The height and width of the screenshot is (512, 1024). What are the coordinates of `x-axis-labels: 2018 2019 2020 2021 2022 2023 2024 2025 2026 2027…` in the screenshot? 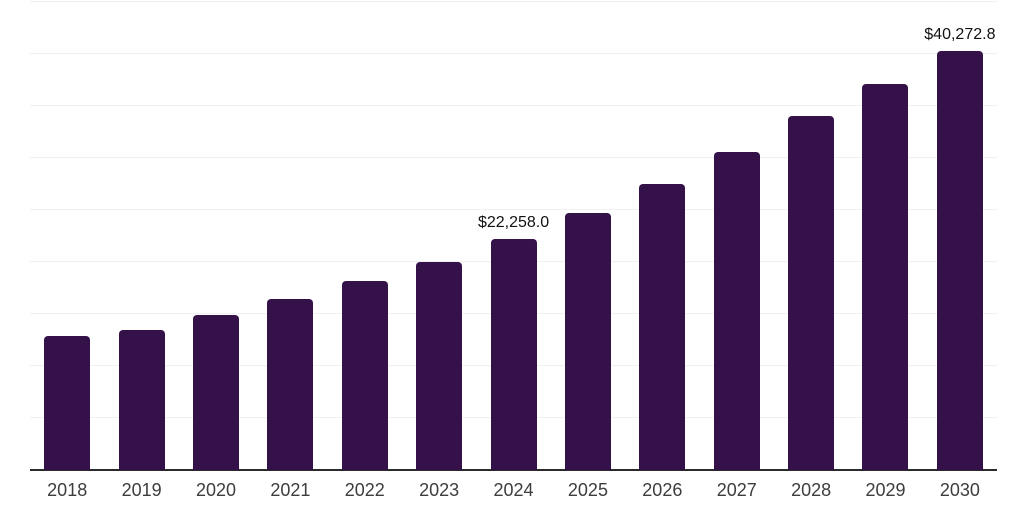 It's located at (513, 488).